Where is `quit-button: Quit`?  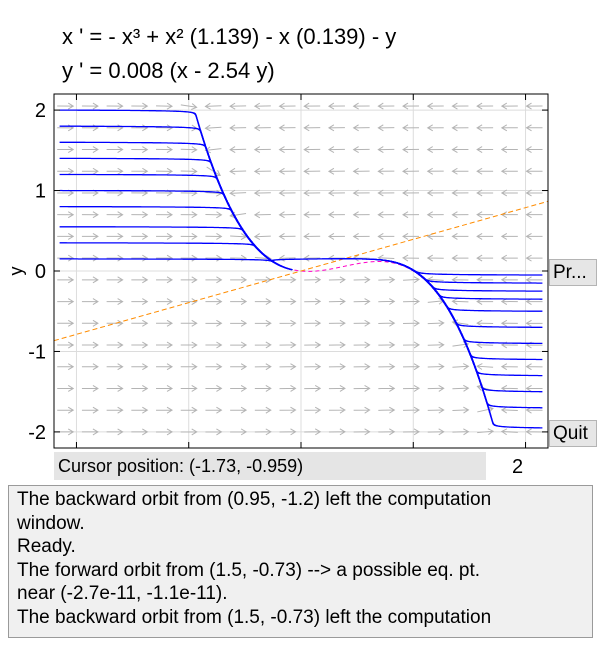
quit-button: Quit is located at coordinates (573, 433).